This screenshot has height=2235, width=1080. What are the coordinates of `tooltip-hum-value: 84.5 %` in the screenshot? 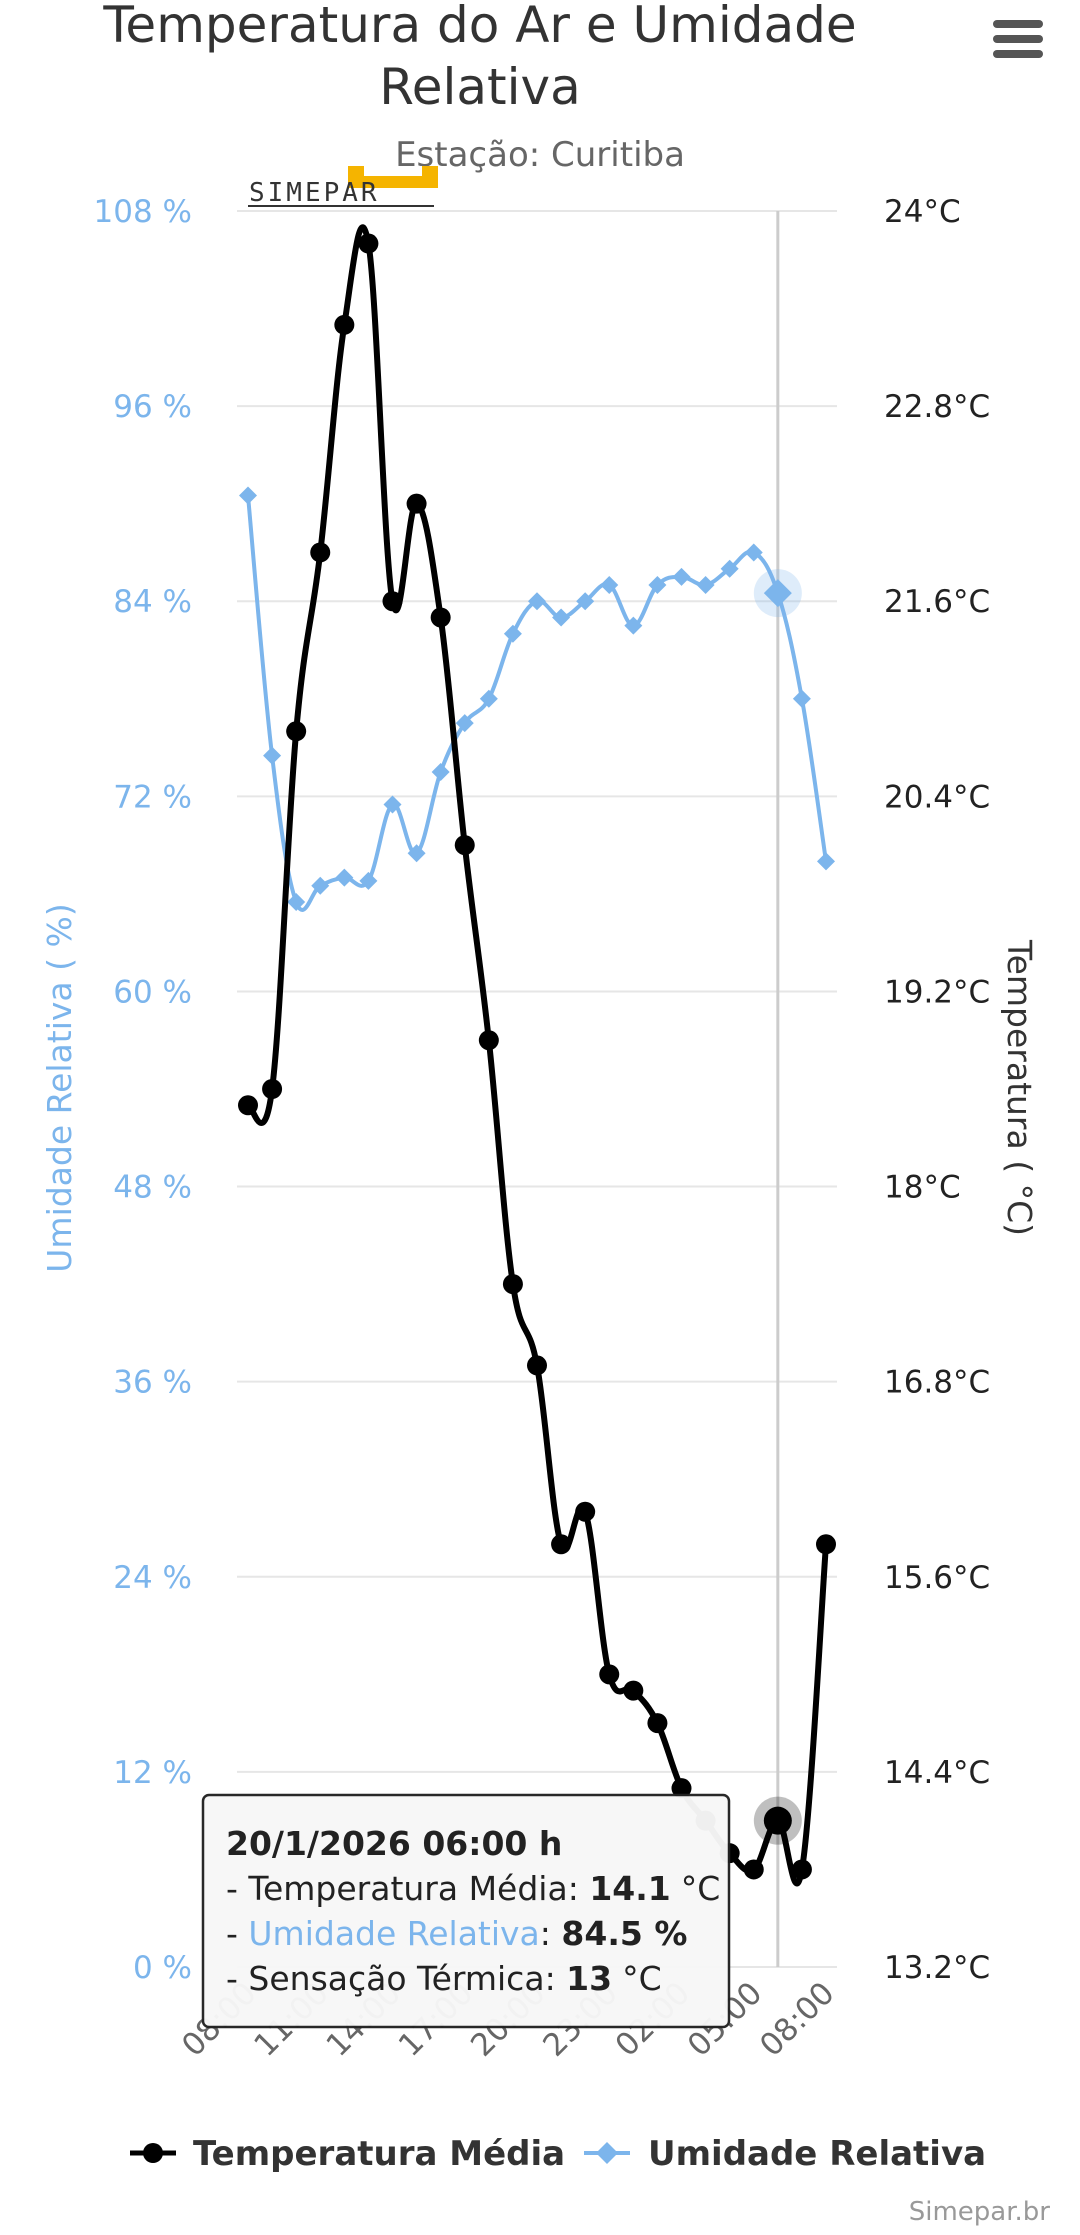 It's located at (624, 1933).